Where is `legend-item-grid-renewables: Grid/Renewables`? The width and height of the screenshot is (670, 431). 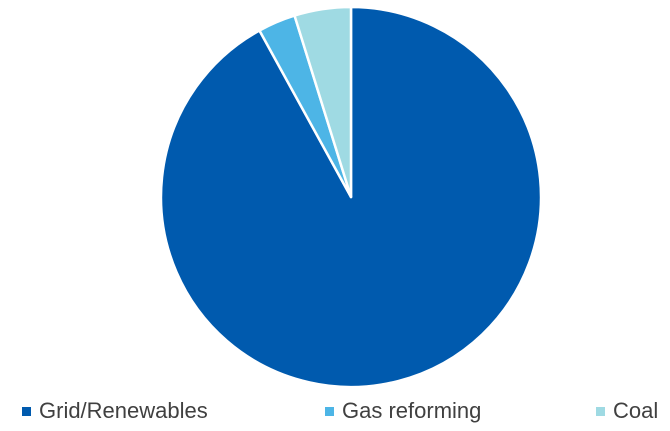
legend-item-grid-renewables: Grid/Renewables is located at coordinates (115, 410).